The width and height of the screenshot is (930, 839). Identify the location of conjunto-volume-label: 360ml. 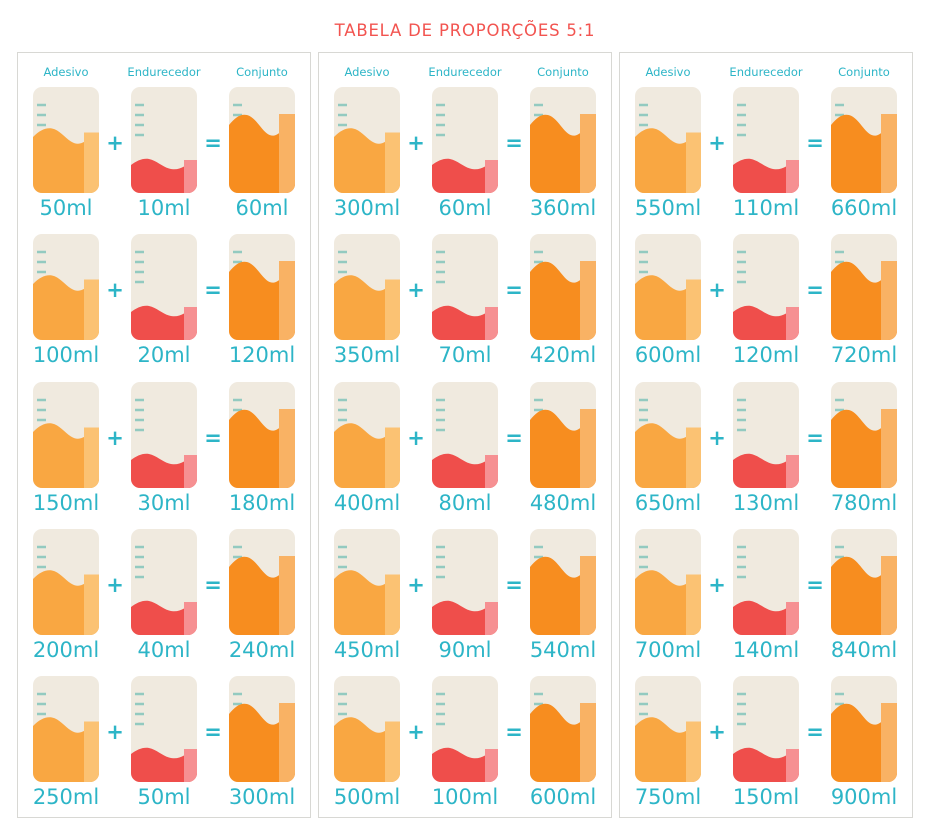
(563, 208).